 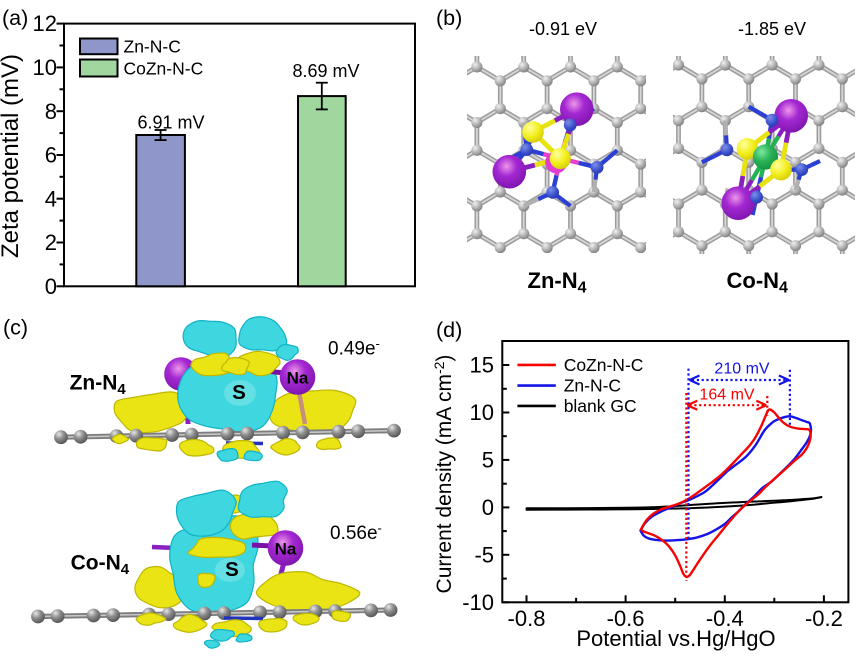 I want to click on svg-text: -0.91 eV, so click(x=563, y=29).